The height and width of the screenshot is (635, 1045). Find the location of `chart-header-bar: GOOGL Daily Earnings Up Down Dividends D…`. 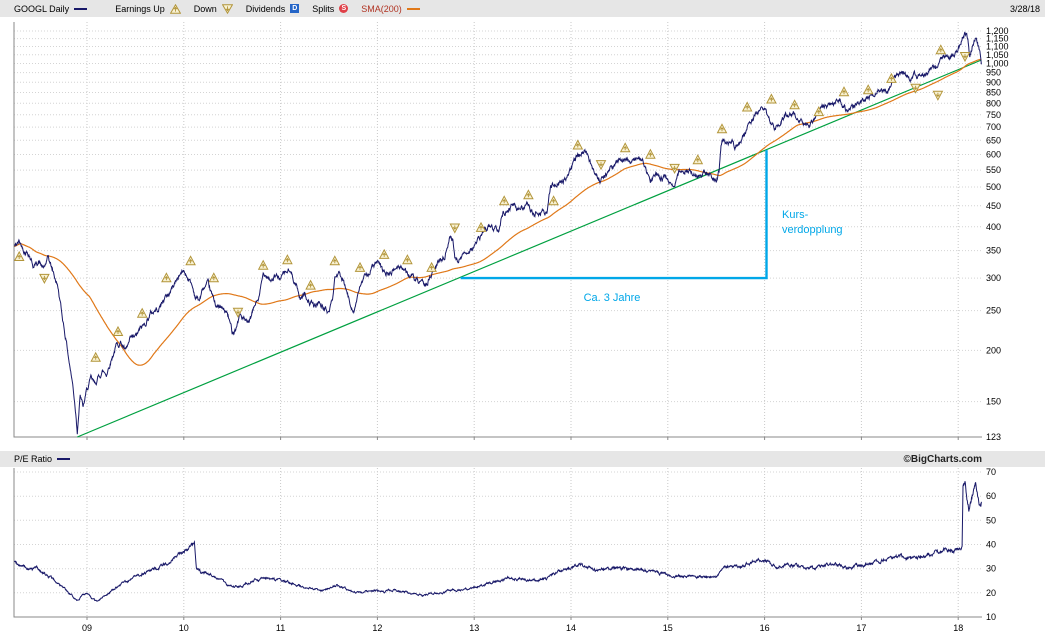

chart-header-bar: GOOGL Daily Earnings Up Down Dividends D… is located at coordinates (522, 8).